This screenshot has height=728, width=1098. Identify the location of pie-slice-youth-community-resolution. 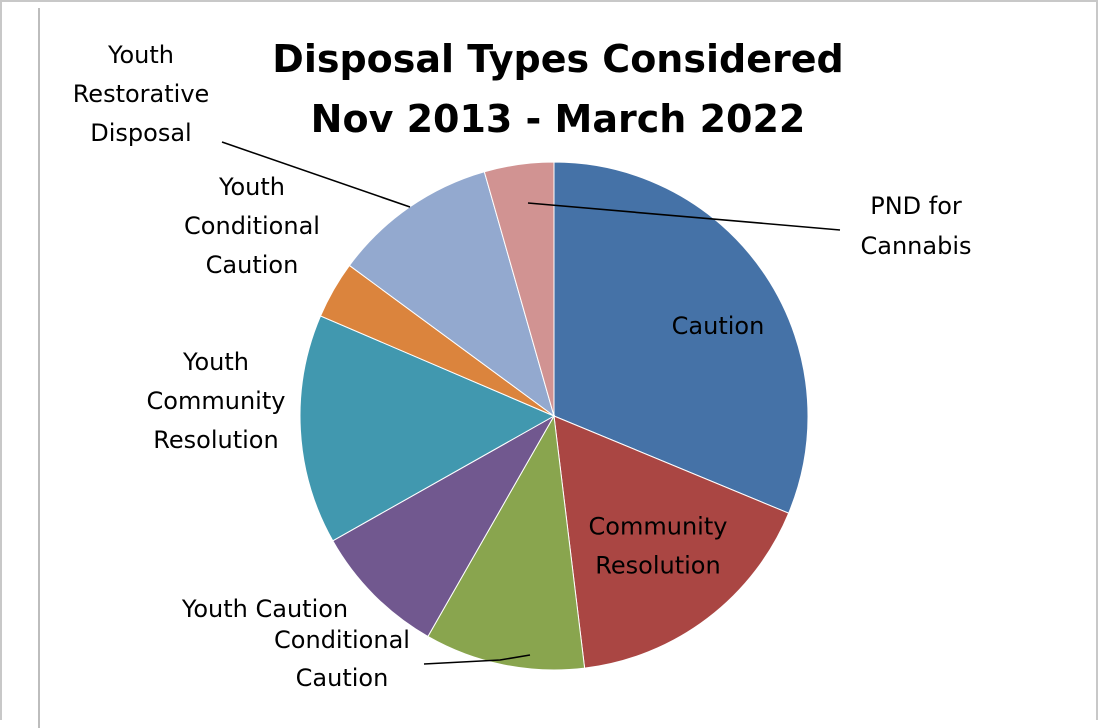
(427, 428).